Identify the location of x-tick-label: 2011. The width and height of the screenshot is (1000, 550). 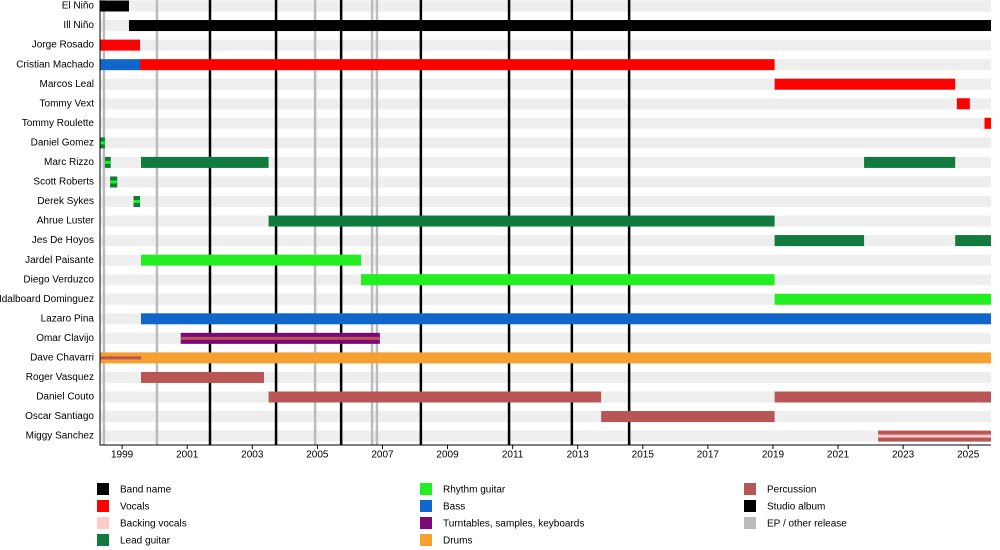
(513, 455).